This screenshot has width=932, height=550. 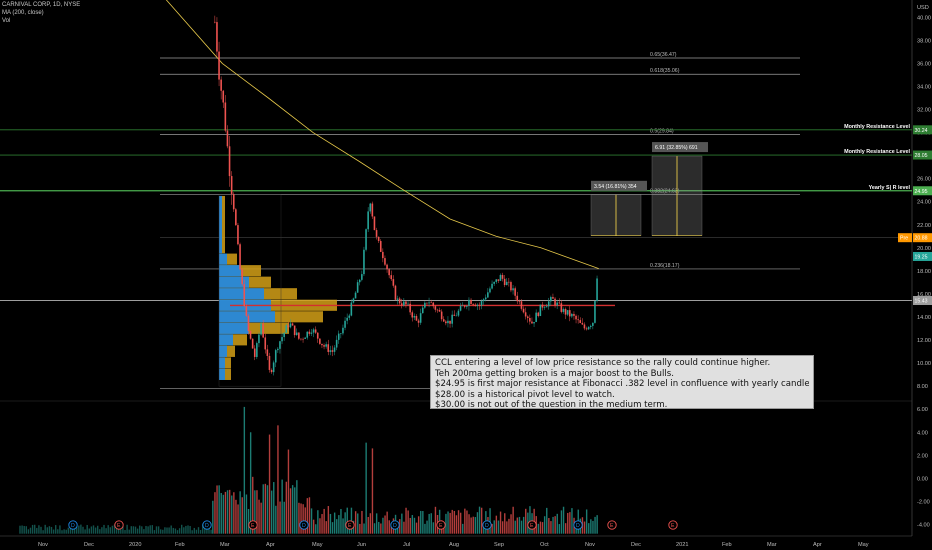 I want to click on y-tick-label: 36.00, so click(x=924, y=64).